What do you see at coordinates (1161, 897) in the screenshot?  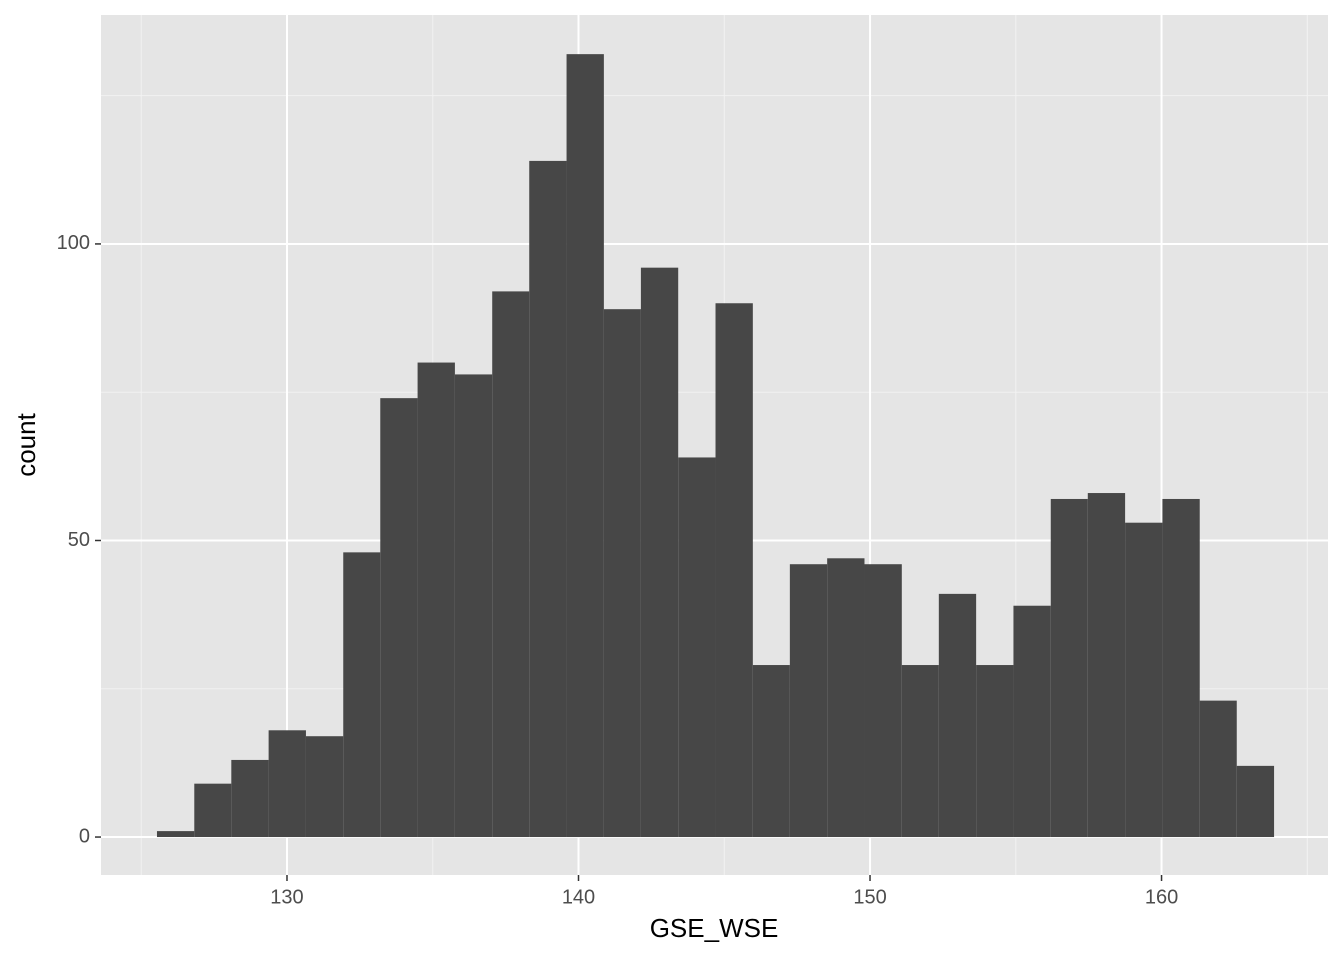 I see `x-tick-label: 160` at bounding box center [1161, 897].